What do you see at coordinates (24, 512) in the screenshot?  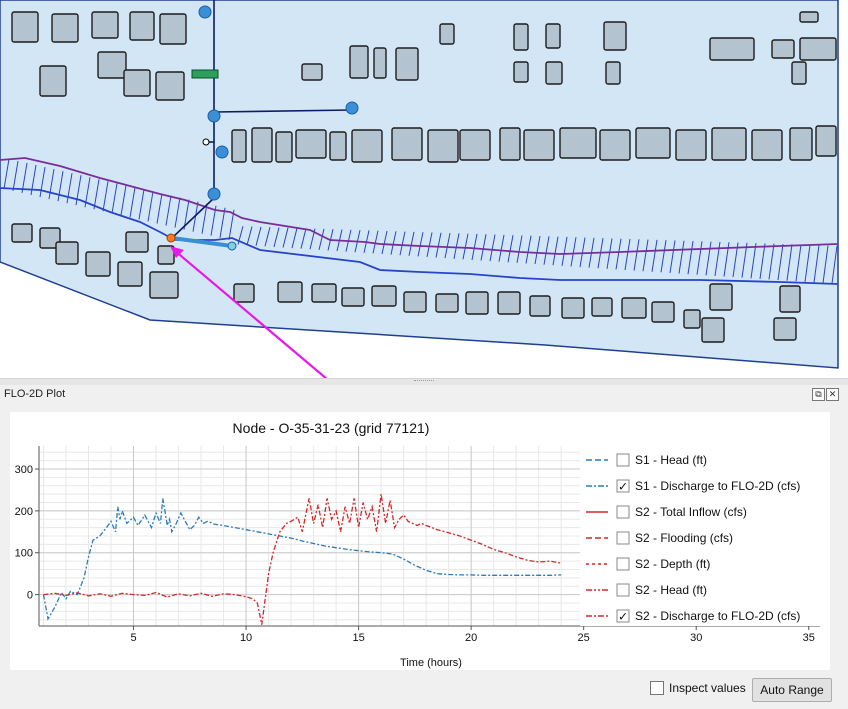 I see `y-tick-label: 200` at bounding box center [24, 512].